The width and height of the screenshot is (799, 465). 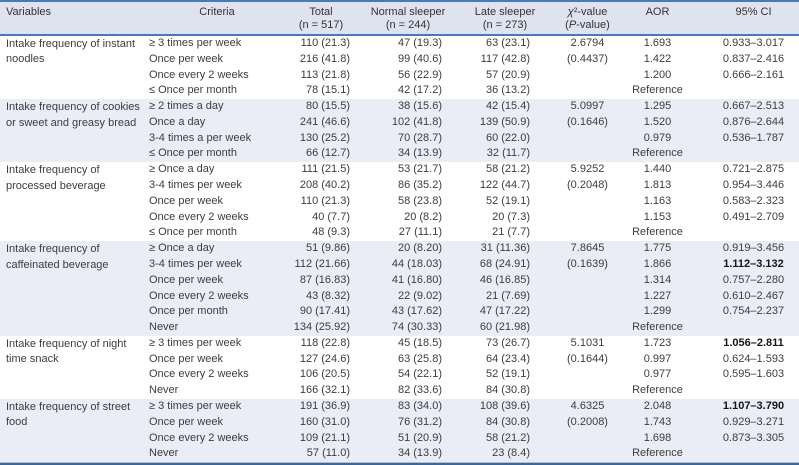 I want to click on cell-variable: Intake frequency of night time snack, so click(x=66, y=351).